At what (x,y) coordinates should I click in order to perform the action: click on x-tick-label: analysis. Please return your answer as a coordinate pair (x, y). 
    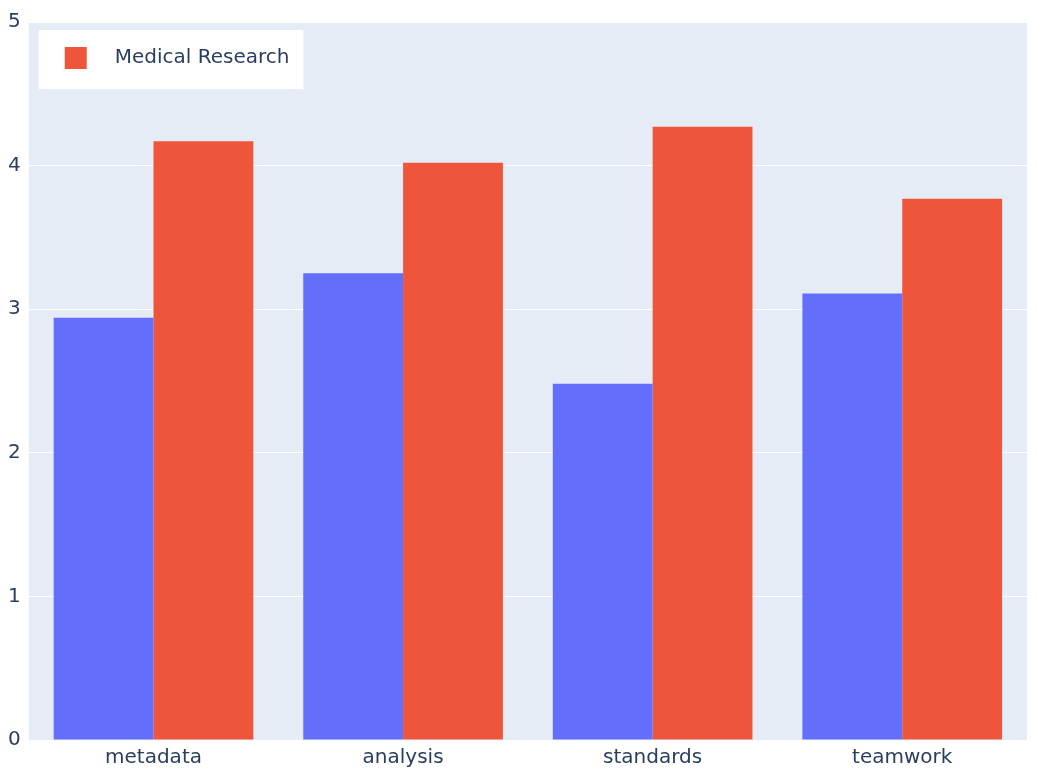
    Looking at the image, I should click on (403, 756).